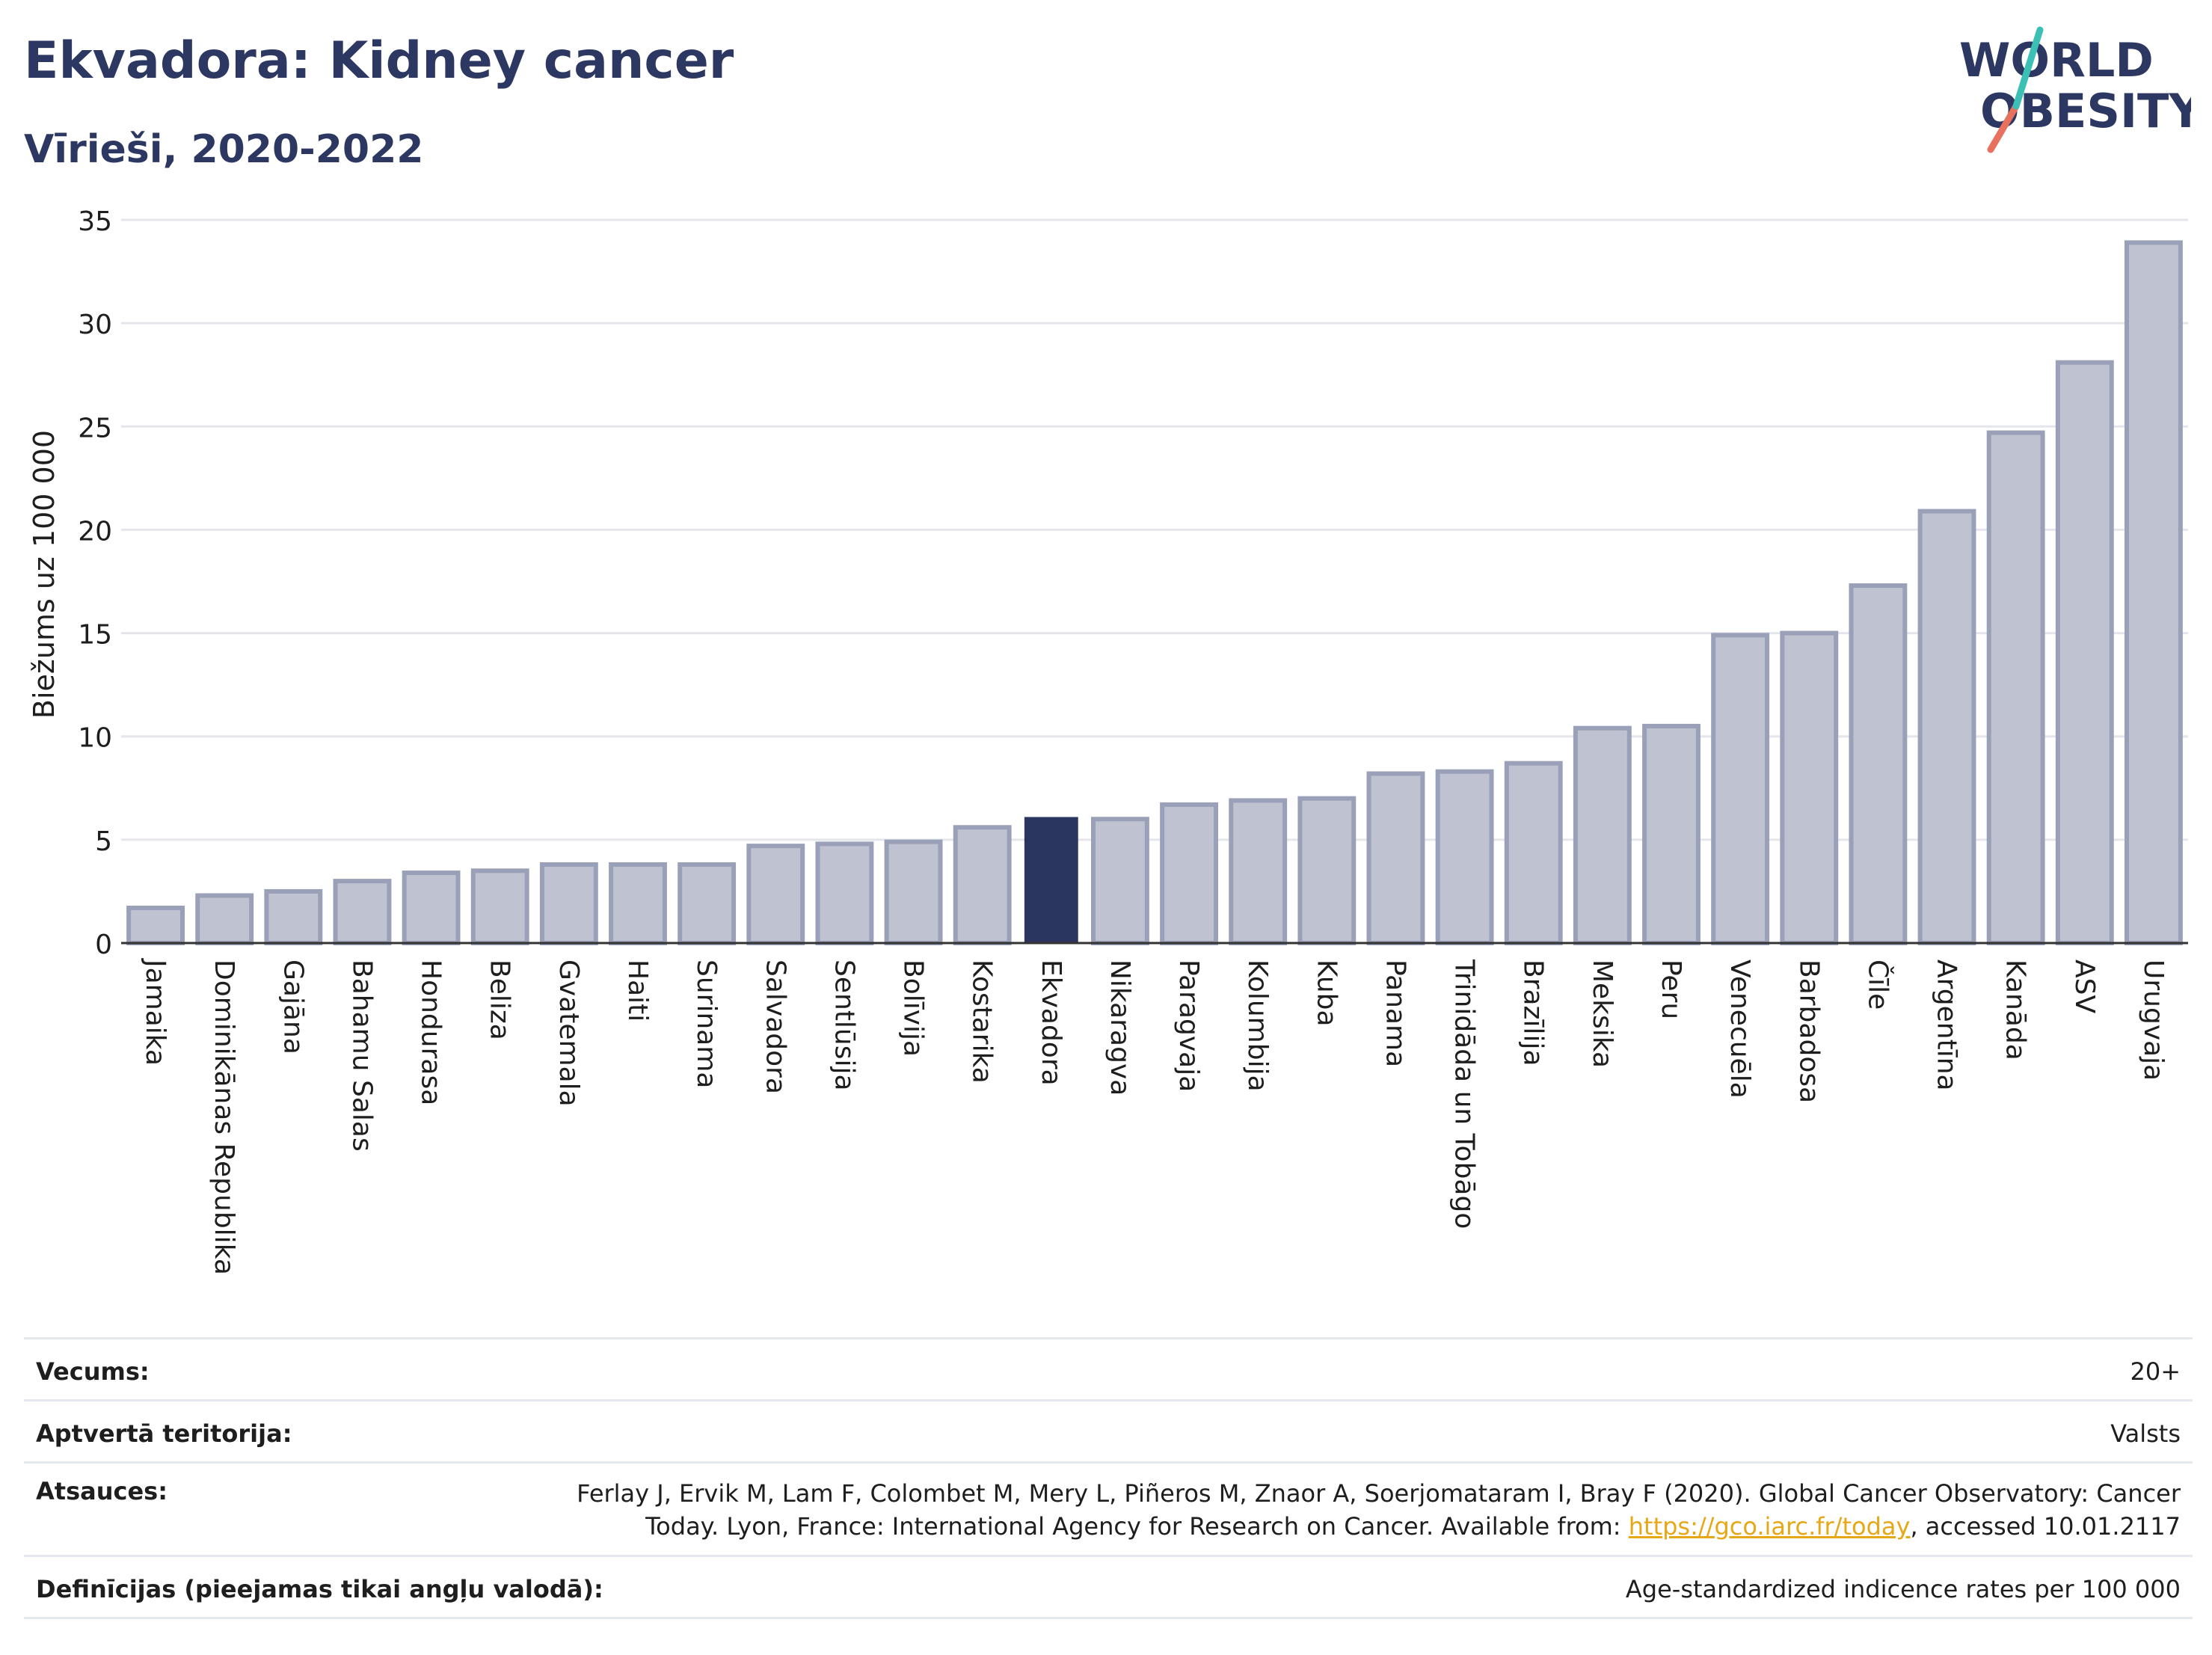  What do you see at coordinates (102, 1491) in the screenshot?
I see `sources-label: Atsauces:` at bounding box center [102, 1491].